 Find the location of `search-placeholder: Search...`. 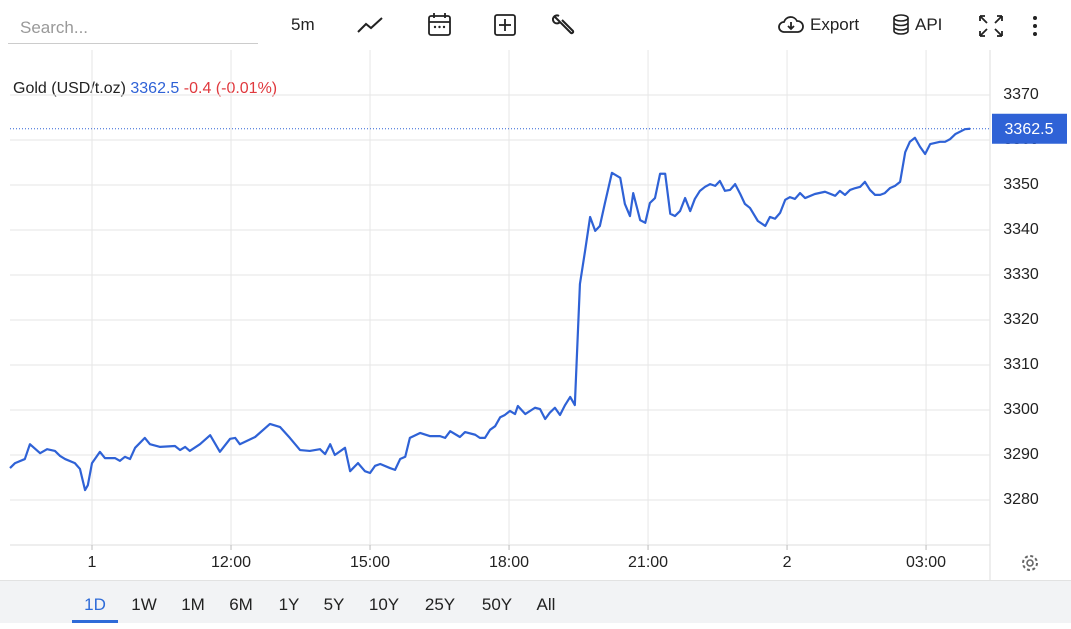

search-placeholder: Search... is located at coordinates (54, 27).